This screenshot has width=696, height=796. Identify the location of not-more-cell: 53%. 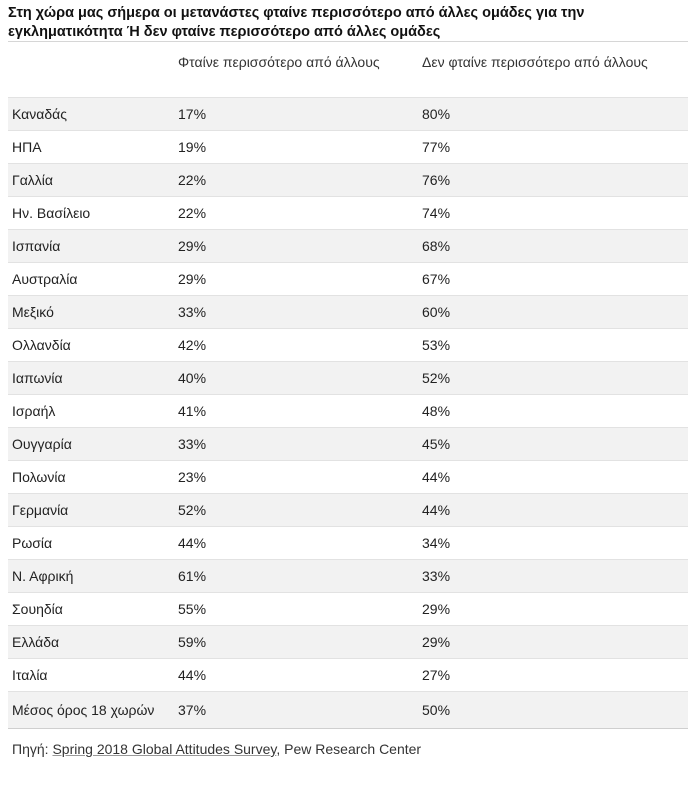
(553, 344).